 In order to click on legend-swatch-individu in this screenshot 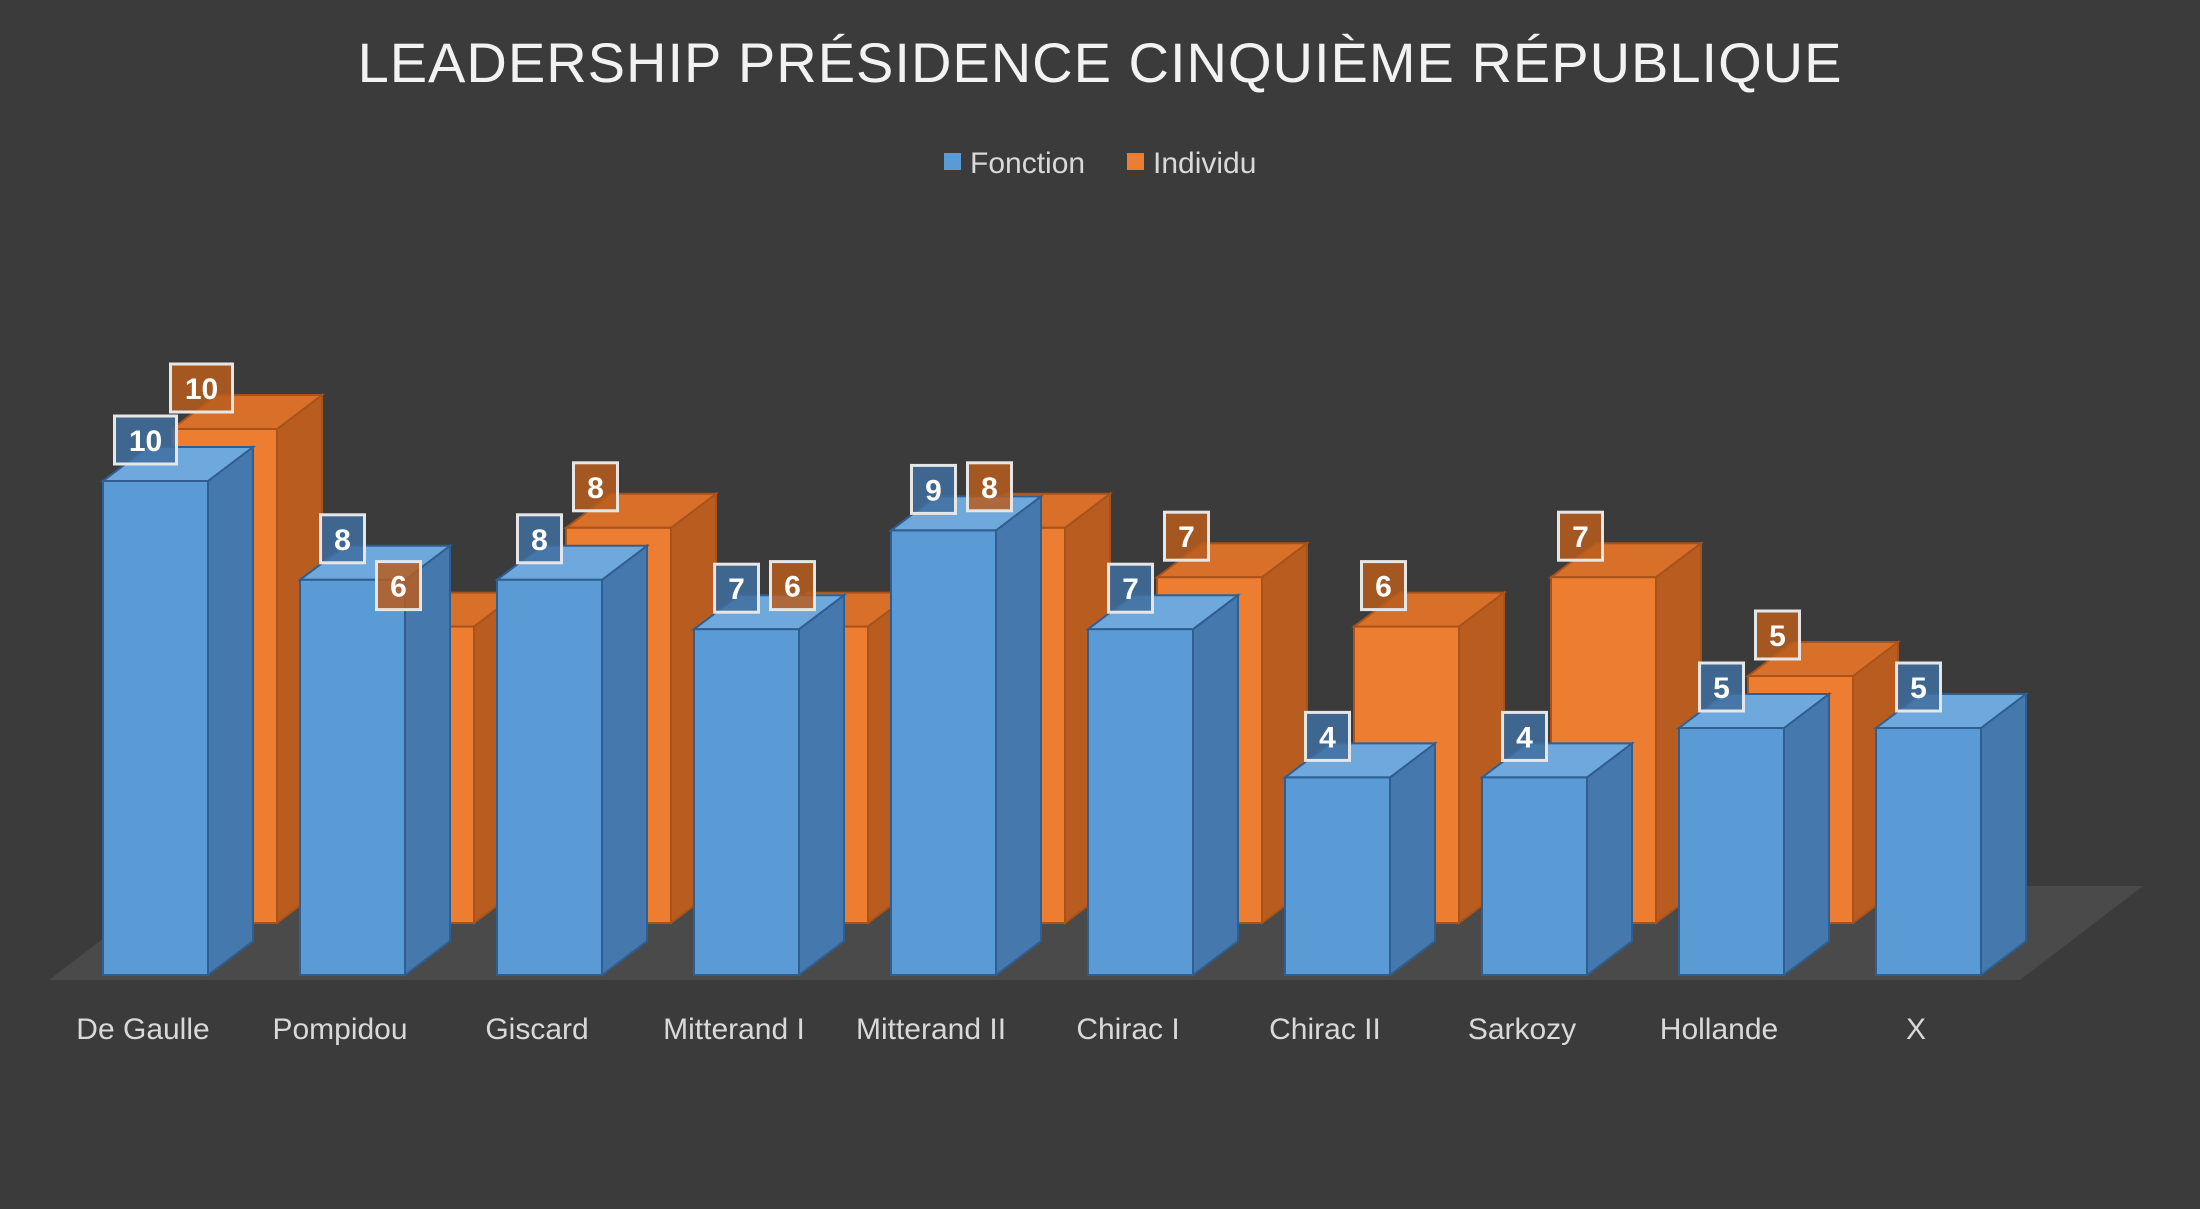, I will do `click(1135, 161)`.